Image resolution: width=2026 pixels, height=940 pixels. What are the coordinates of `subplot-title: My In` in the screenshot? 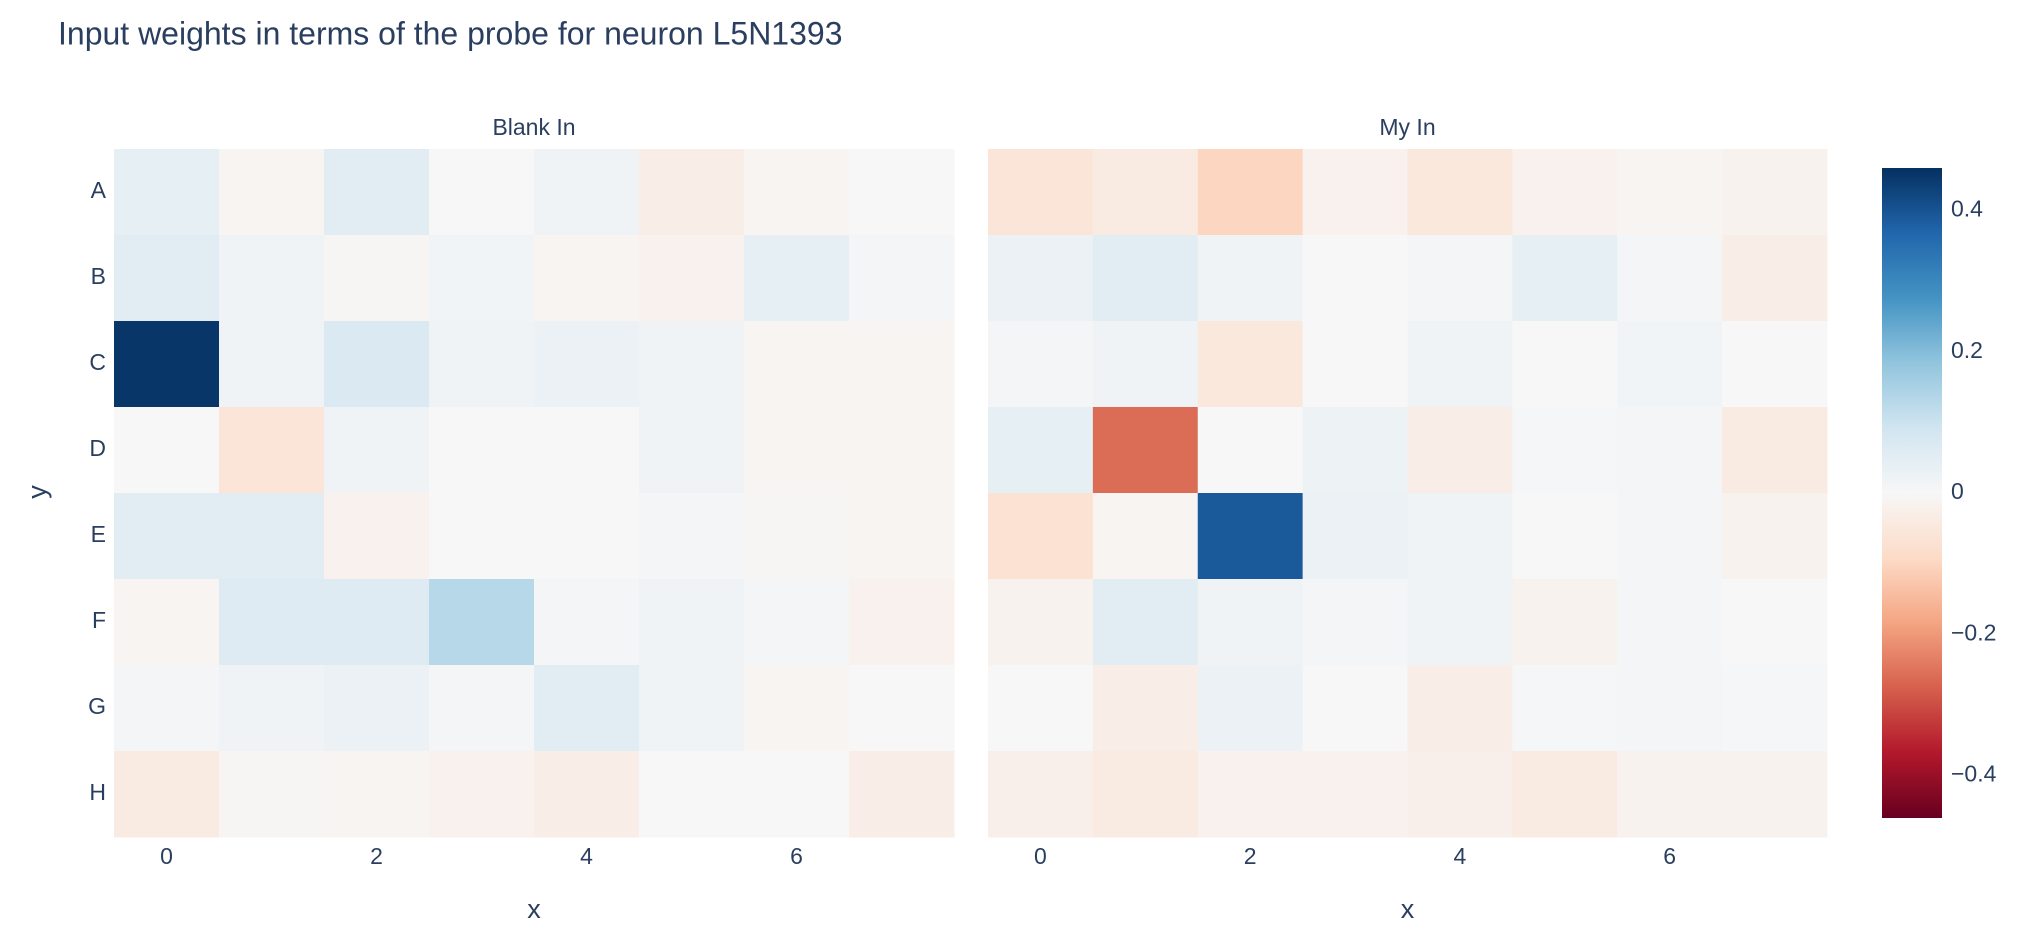 It's located at (1407, 127).